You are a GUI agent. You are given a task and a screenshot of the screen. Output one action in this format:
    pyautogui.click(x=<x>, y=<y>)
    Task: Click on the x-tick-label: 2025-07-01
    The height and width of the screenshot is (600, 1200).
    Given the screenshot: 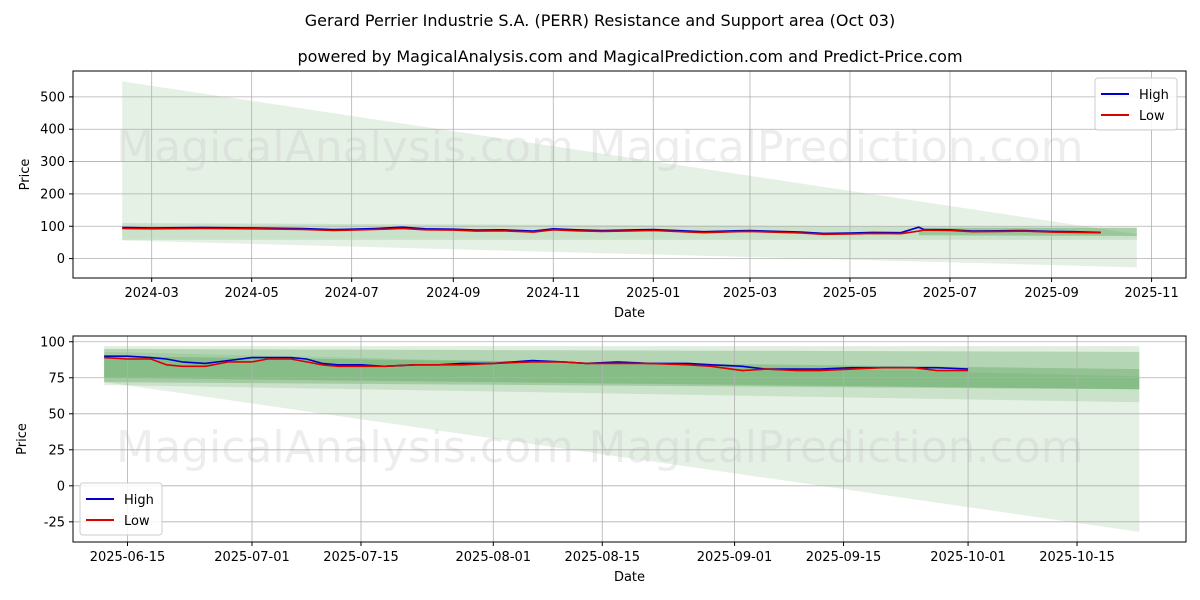 What is the action you would take?
    pyautogui.click(x=252, y=557)
    